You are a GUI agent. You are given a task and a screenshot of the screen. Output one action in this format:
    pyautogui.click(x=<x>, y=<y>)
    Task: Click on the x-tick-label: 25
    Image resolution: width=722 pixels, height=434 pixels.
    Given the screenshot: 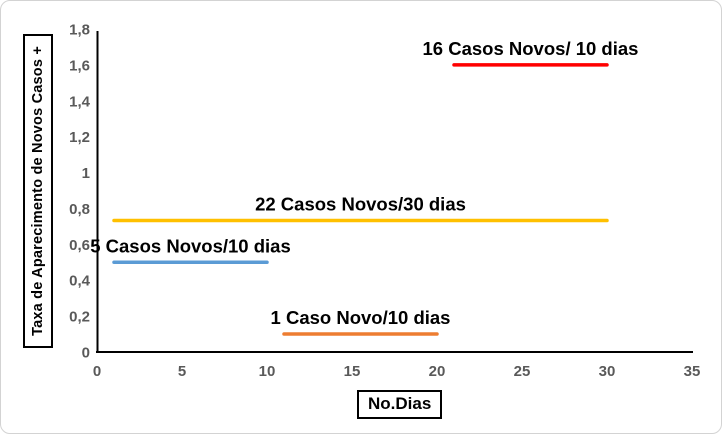 What is the action you would take?
    pyautogui.click(x=522, y=371)
    